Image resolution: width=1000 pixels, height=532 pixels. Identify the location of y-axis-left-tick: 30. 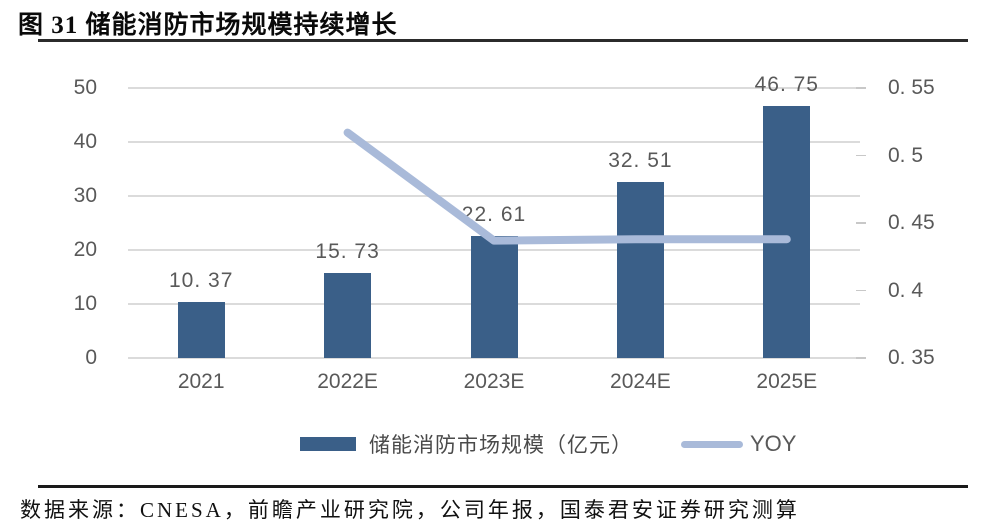
(85, 195).